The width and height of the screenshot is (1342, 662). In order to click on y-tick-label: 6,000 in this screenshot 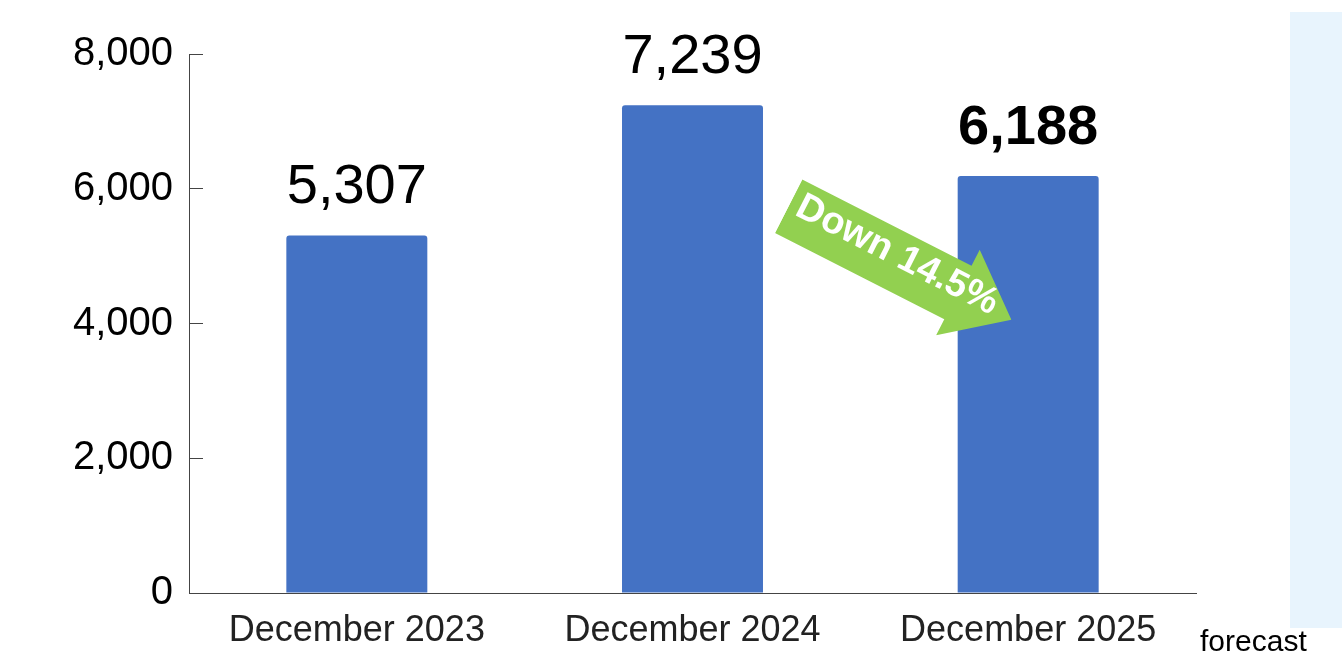, I will do `click(122, 185)`.